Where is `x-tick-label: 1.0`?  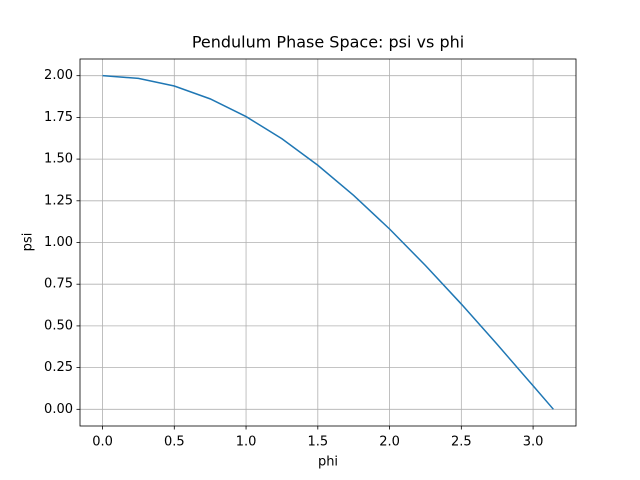
x-tick-label: 1.0 is located at coordinates (246, 442).